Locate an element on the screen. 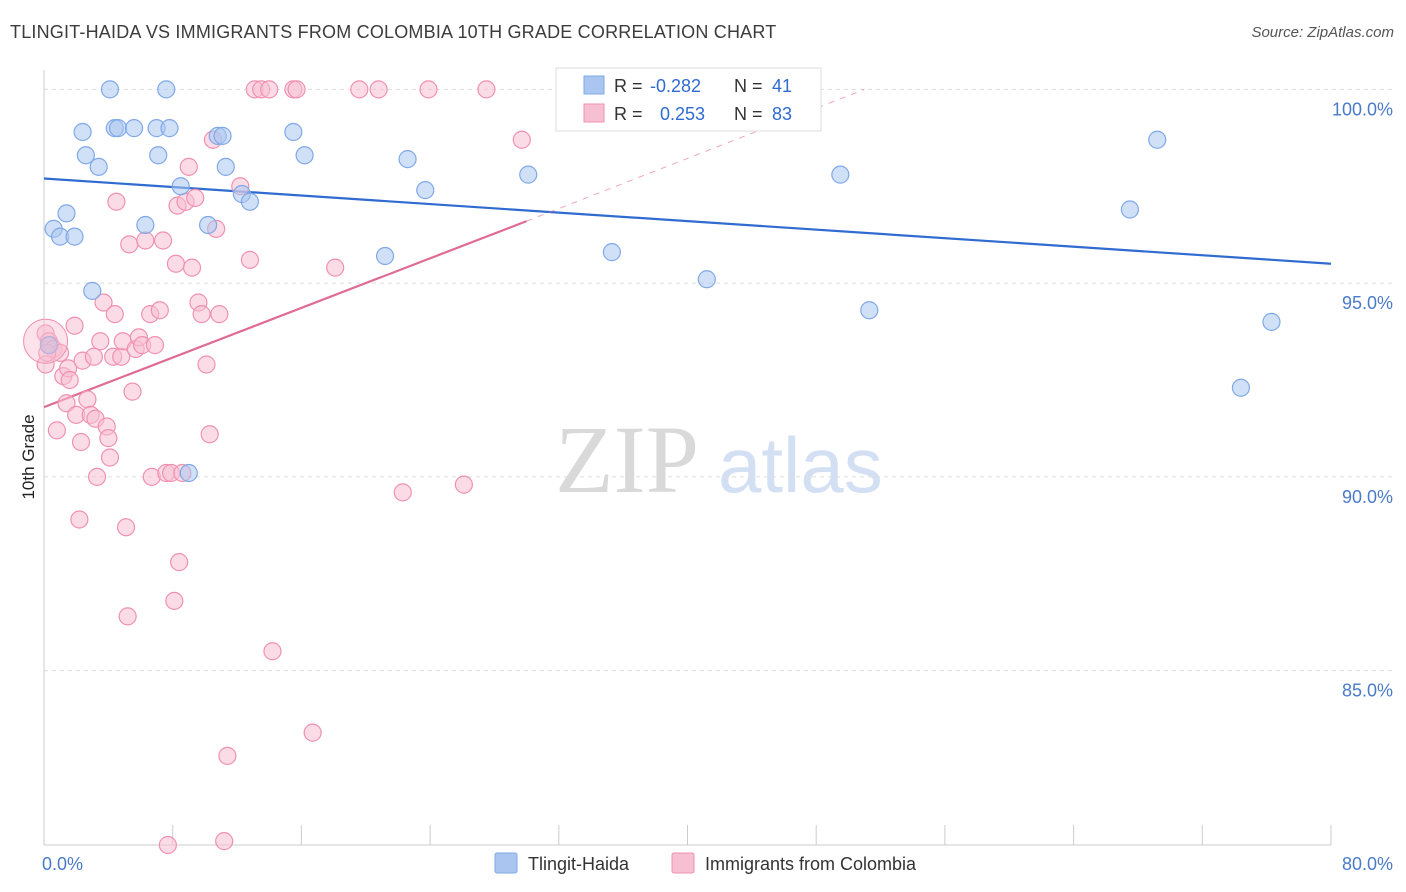 Image resolution: width=1406 pixels, height=892 pixels. legend-swatch-tlingit is located at coordinates (594, 85).